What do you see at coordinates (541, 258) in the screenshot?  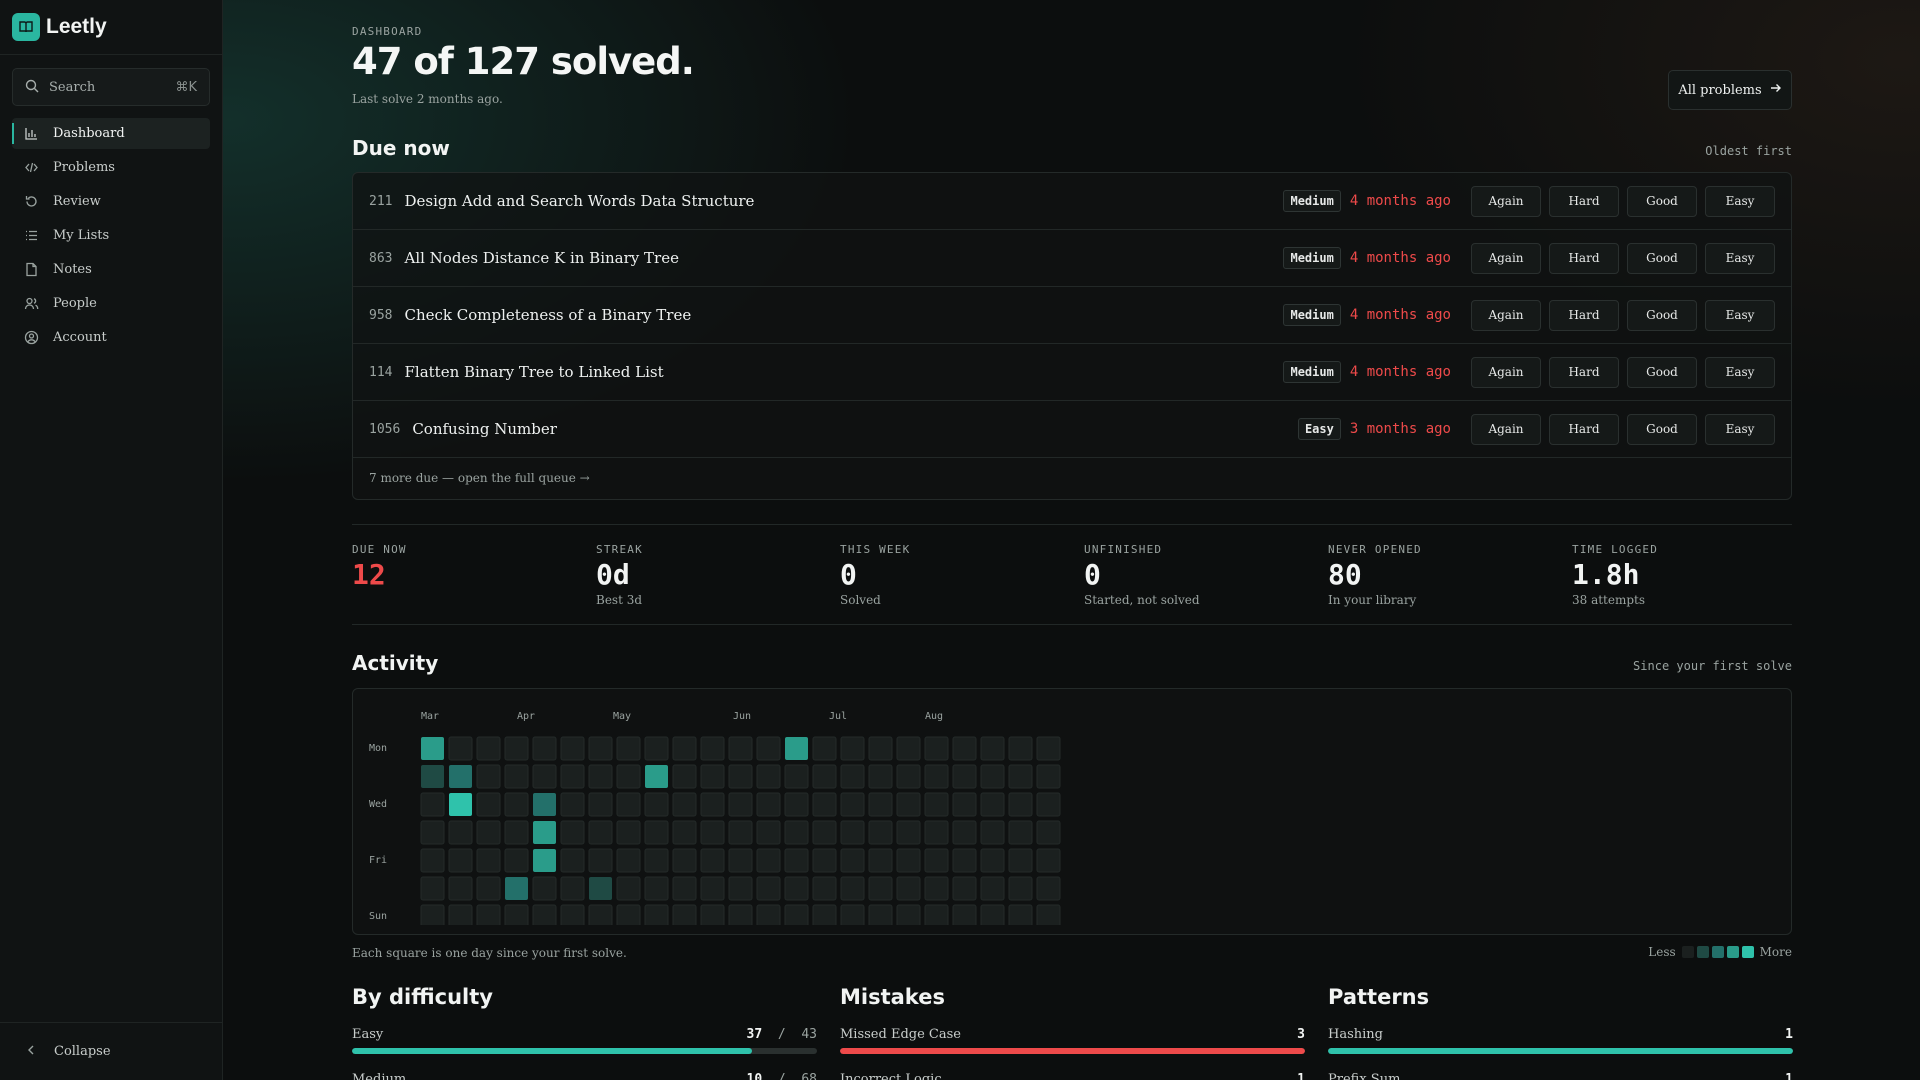 I see `problem-title: All Nodes Distance K in Binary Tree` at bounding box center [541, 258].